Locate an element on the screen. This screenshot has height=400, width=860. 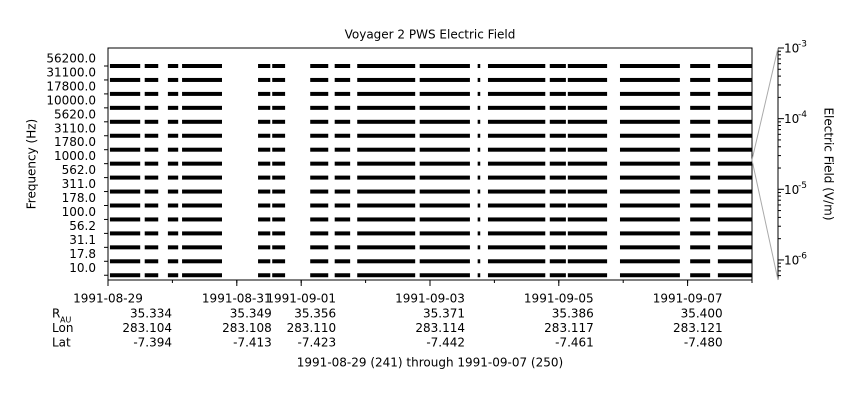
colorbar-connector is located at coordinates (765, 104).